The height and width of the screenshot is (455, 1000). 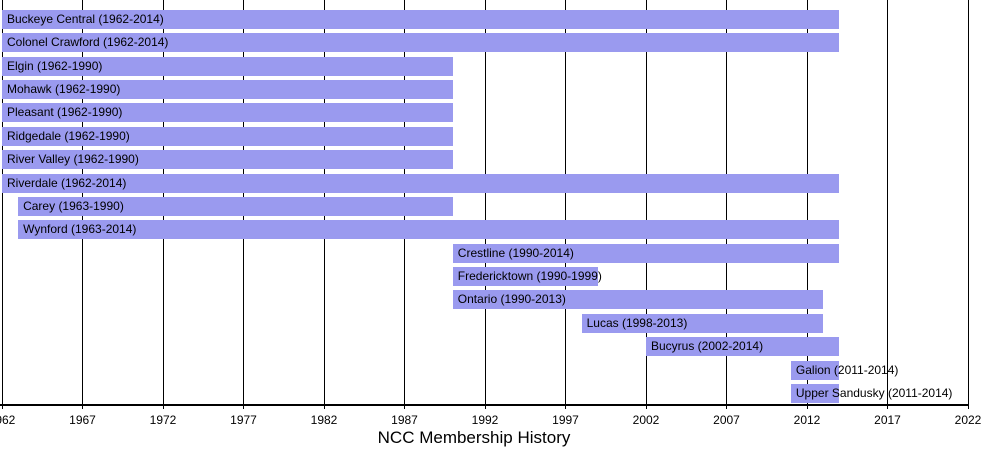 What do you see at coordinates (82, 420) in the screenshot?
I see `x-axis-tick-label: 1967` at bounding box center [82, 420].